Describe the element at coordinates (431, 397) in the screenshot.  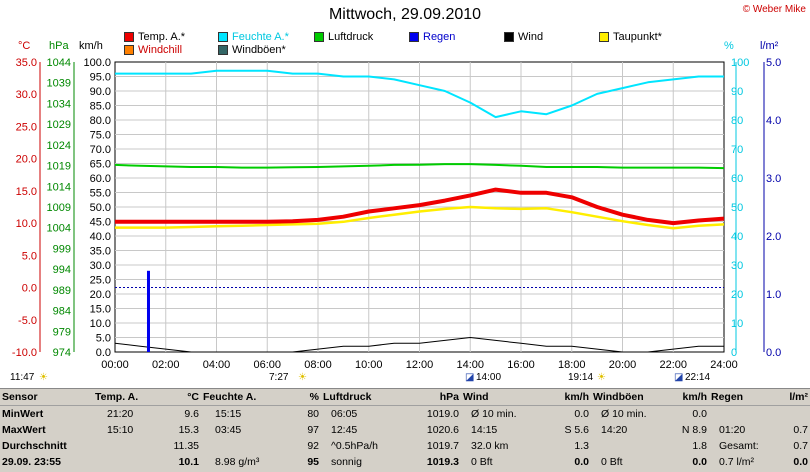
I see `header-pressure-unit: hPa` at that location.